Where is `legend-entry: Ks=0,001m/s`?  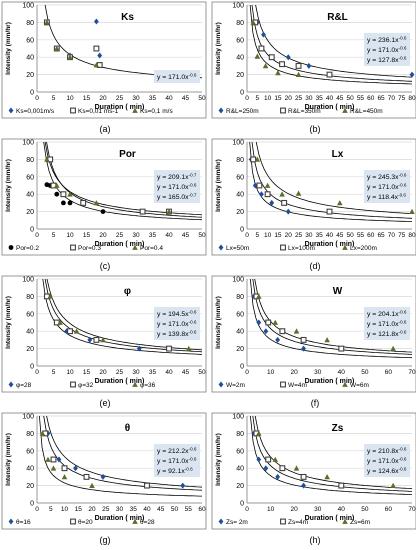
legend-entry: Ks=0,001m/s is located at coordinates (31, 111).